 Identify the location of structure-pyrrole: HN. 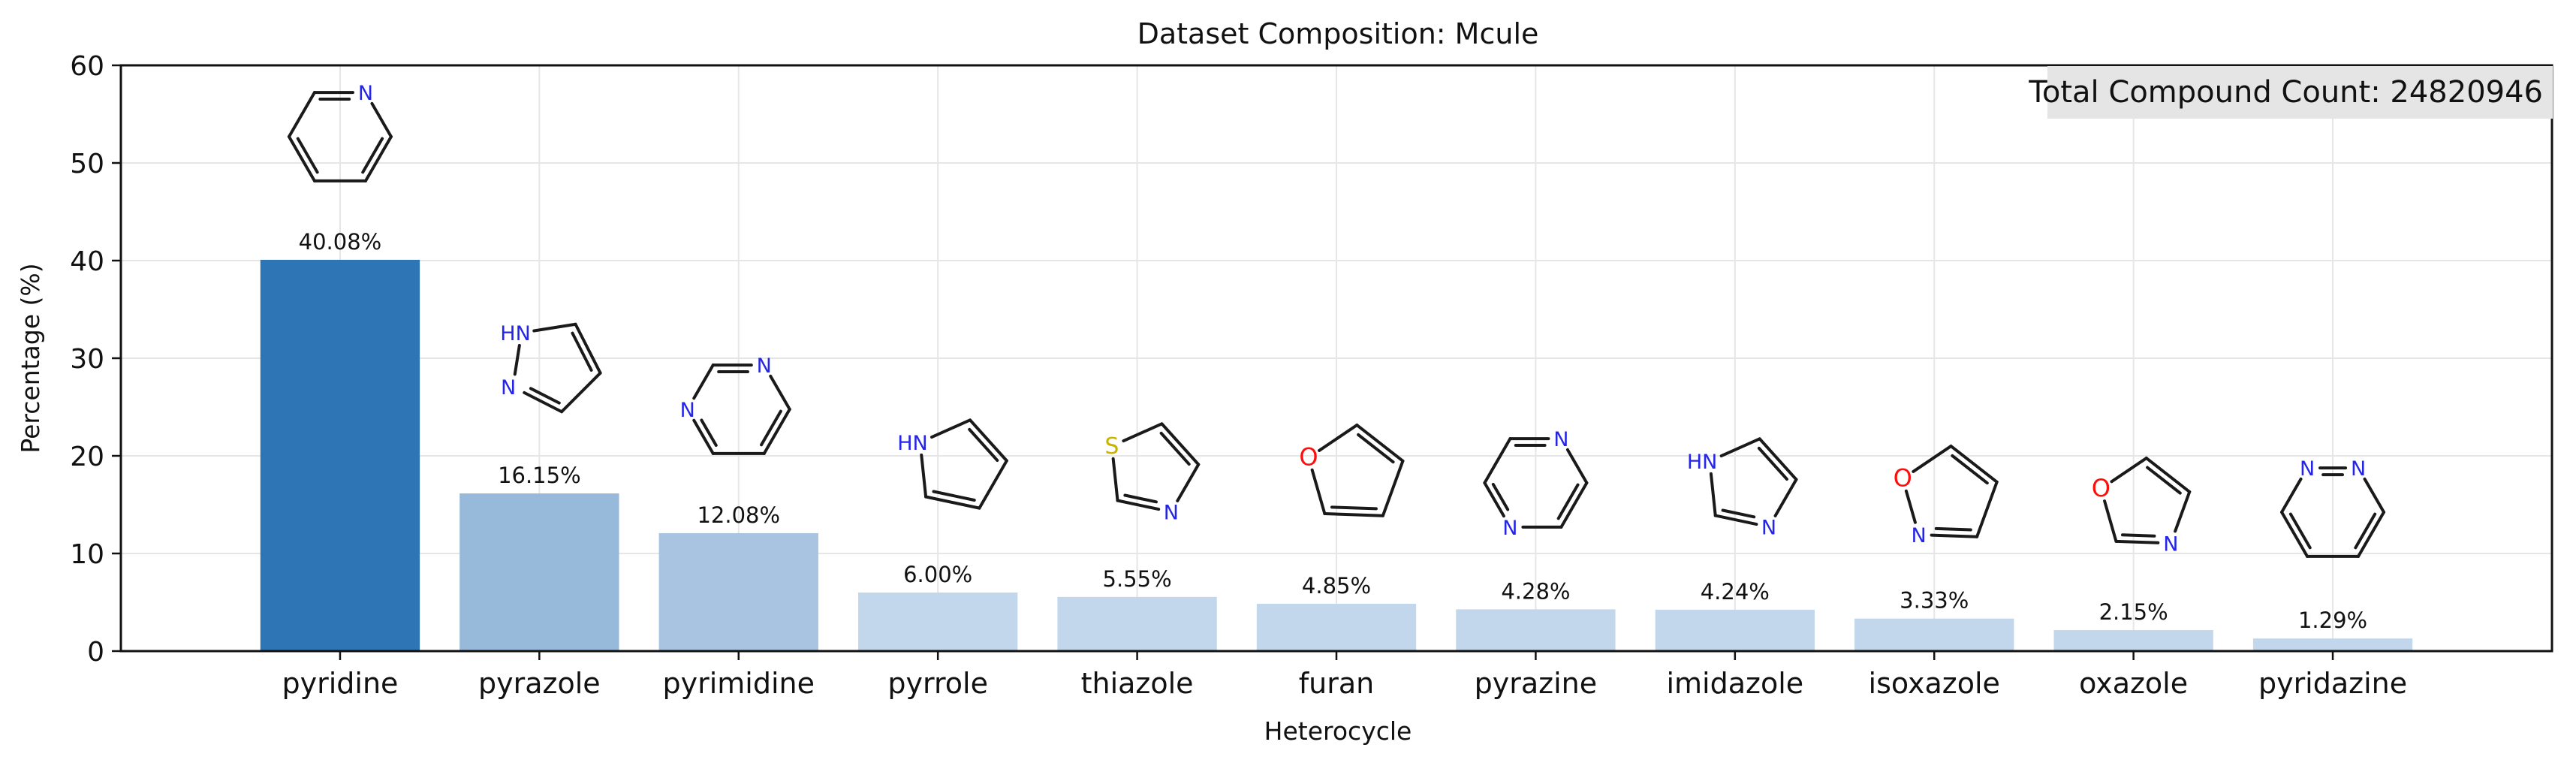
(952, 464).